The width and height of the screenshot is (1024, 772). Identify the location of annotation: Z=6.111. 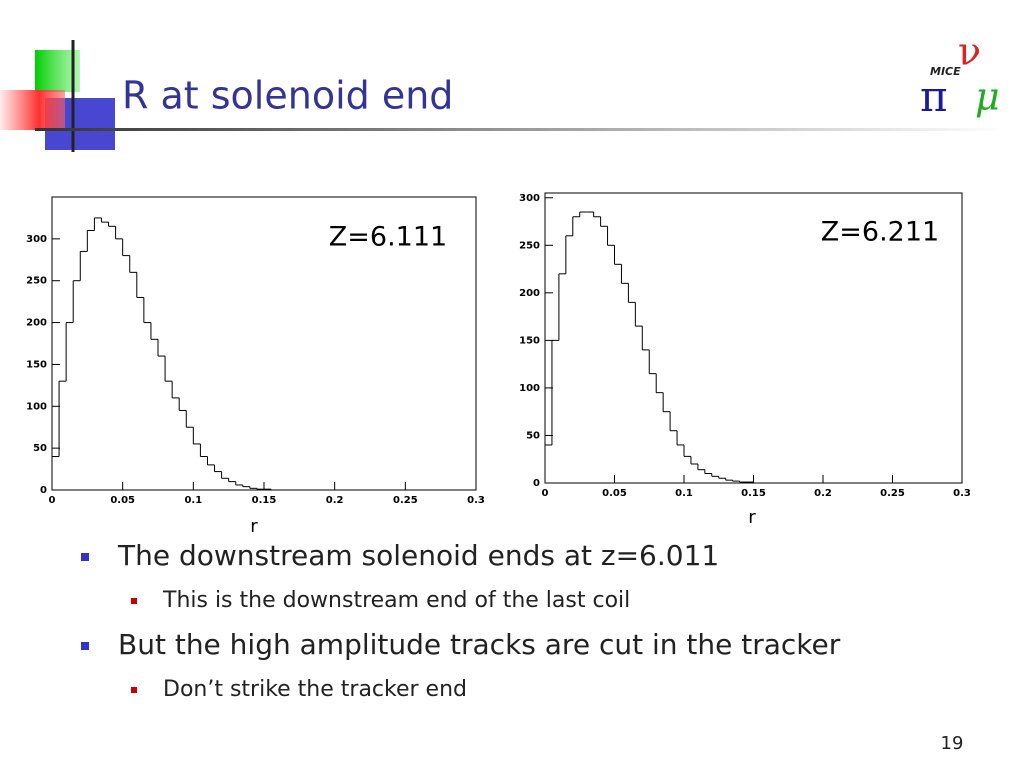
(388, 237).